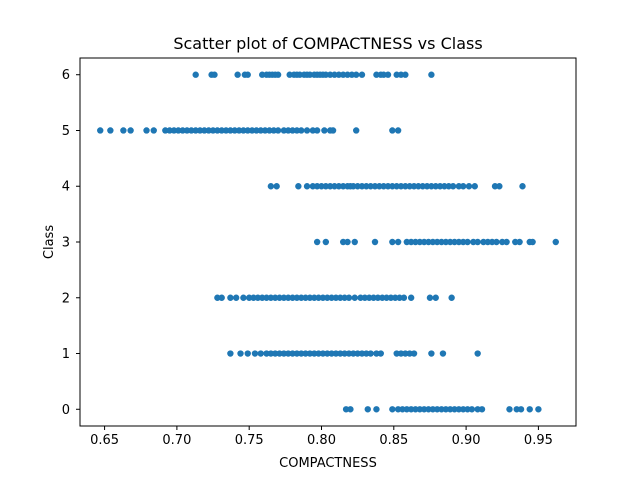  Describe the element at coordinates (71, 243) in the screenshot. I see `y-axis: 0 1 2 3 4 5 6` at that location.